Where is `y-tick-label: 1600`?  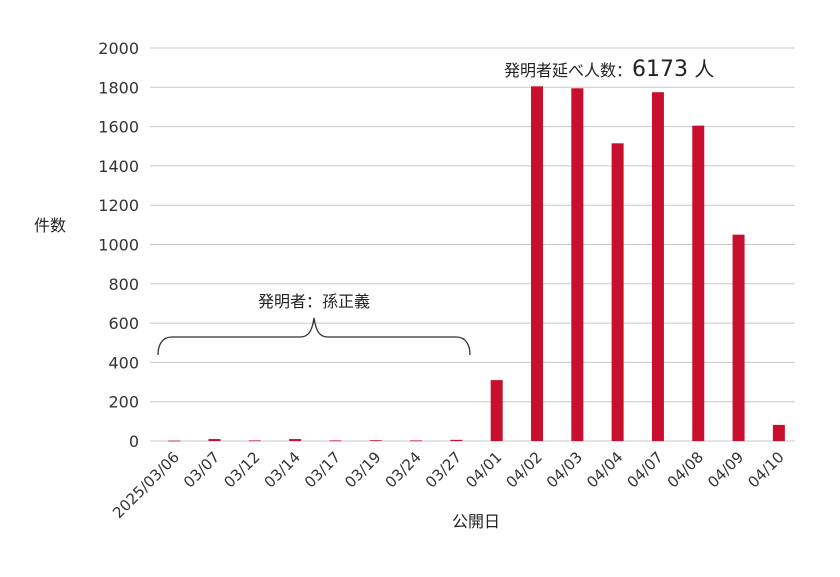 y-tick-label: 1600 is located at coordinates (118, 127).